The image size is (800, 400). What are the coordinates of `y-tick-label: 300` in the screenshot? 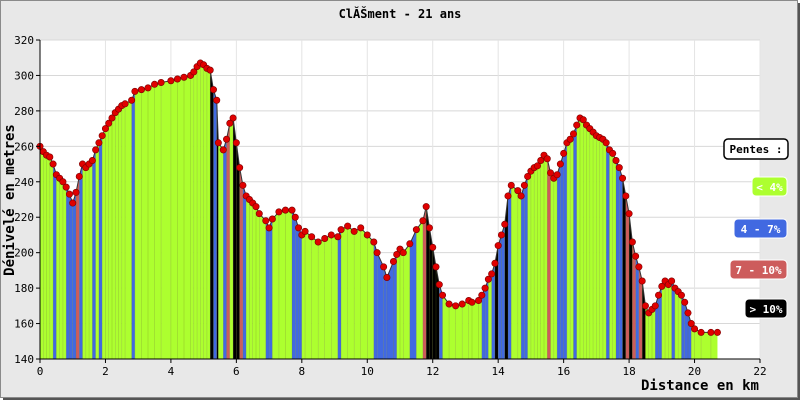 It's located at (24, 75).